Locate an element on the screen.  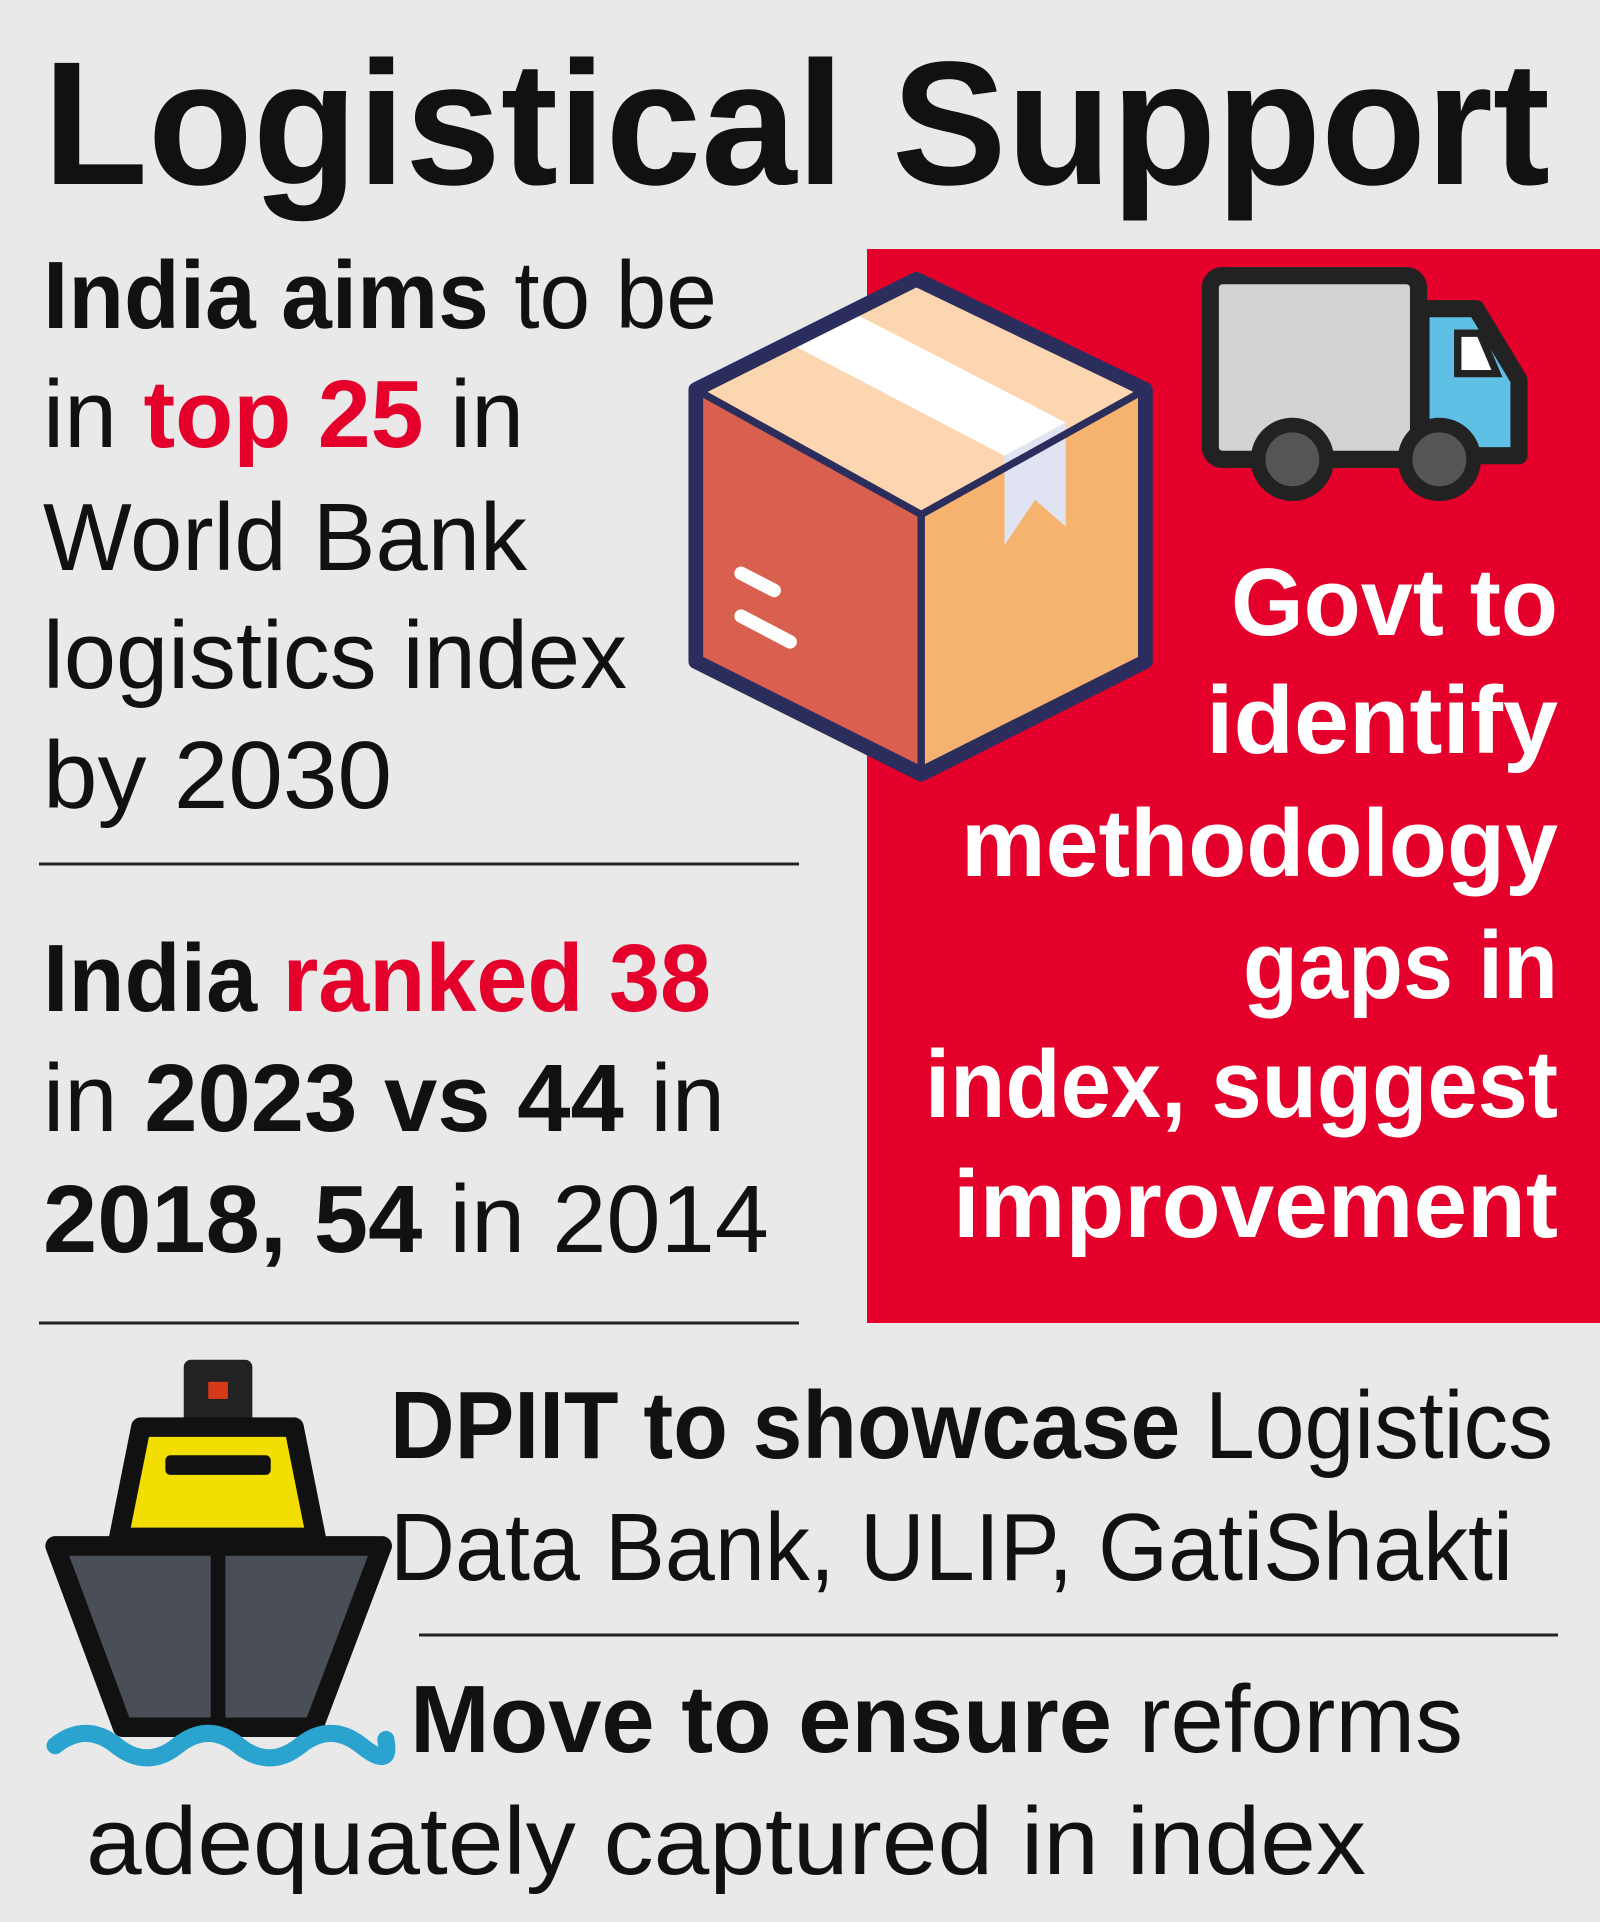
text-segment: in 2014 is located at coordinates (609, 1219).